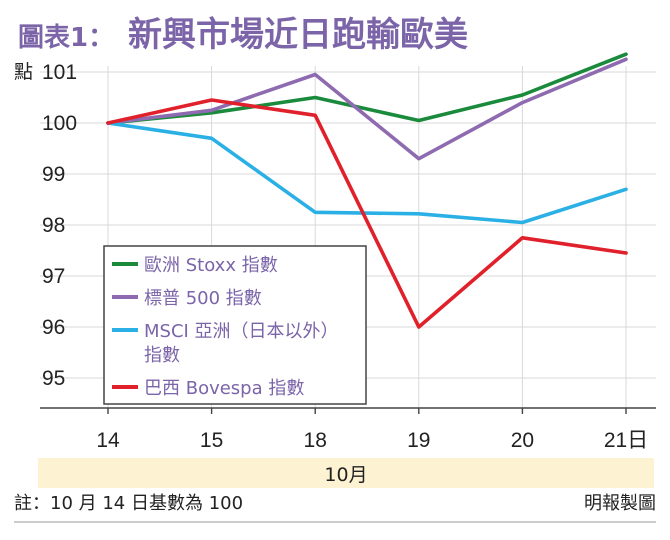 The height and width of the screenshot is (540, 670). I want to click on x-tick-label: 18, so click(315, 440).